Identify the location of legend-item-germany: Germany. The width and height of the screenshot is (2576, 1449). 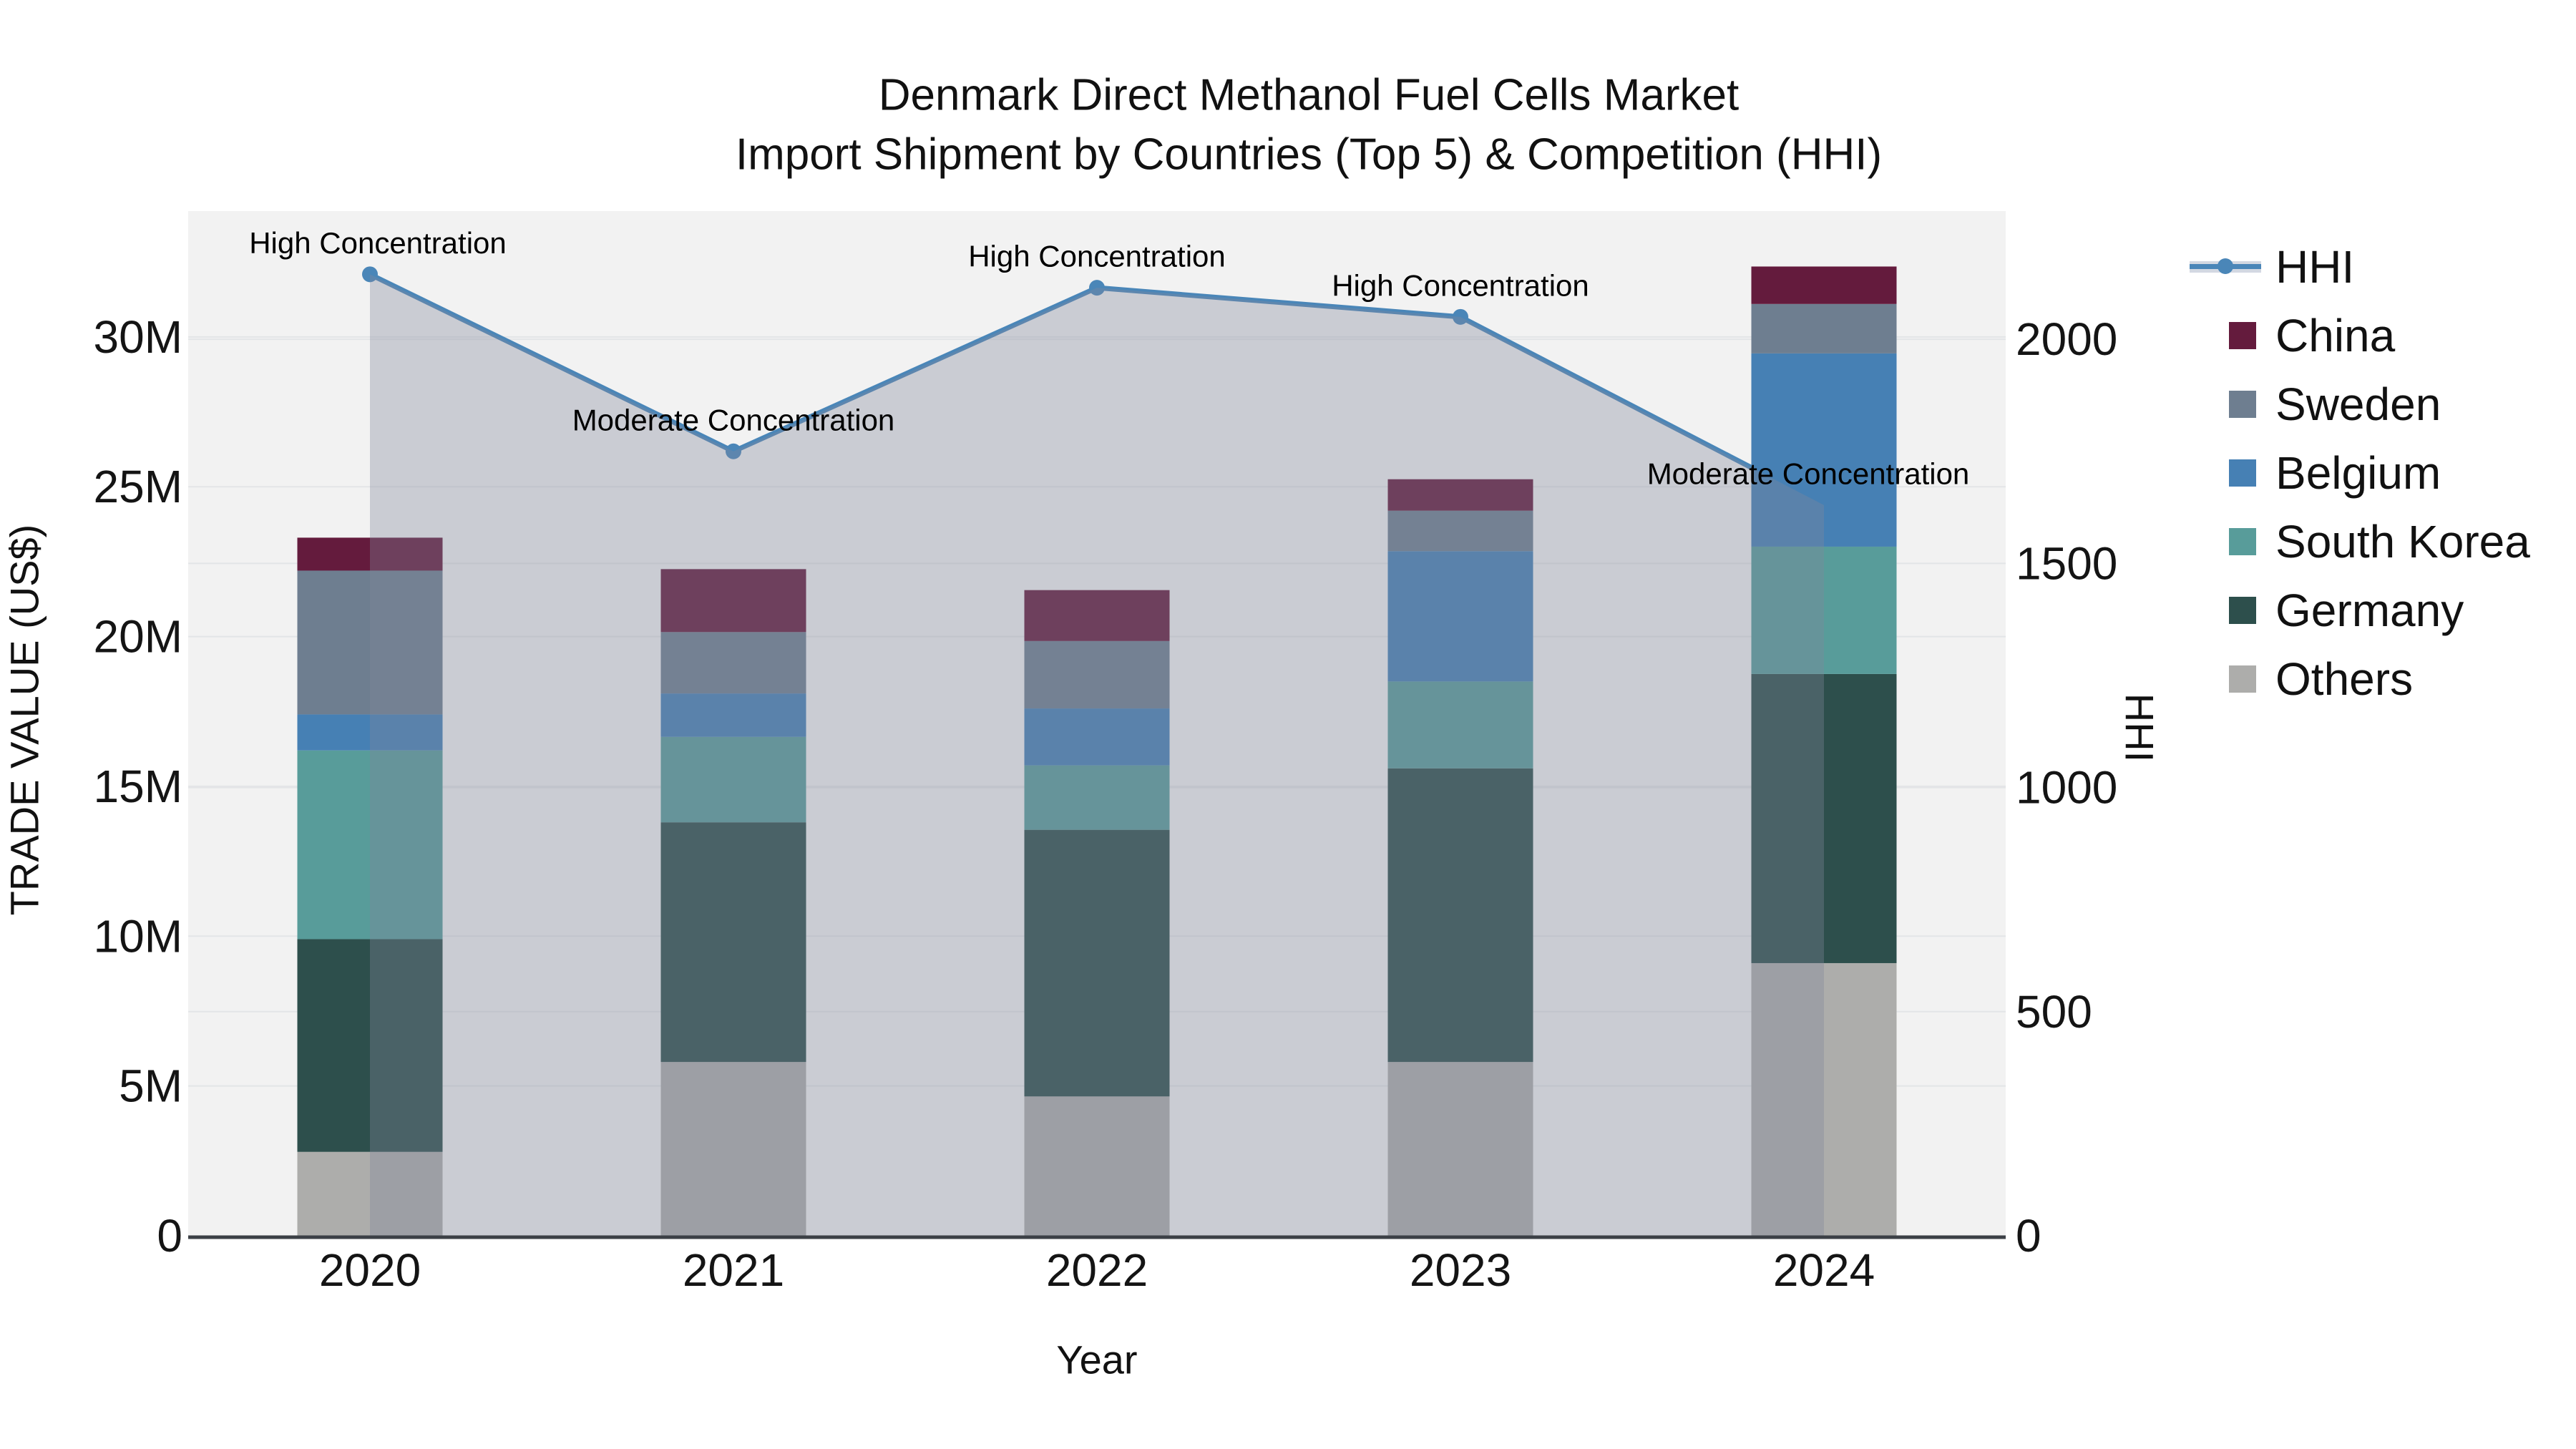
(2360, 610).